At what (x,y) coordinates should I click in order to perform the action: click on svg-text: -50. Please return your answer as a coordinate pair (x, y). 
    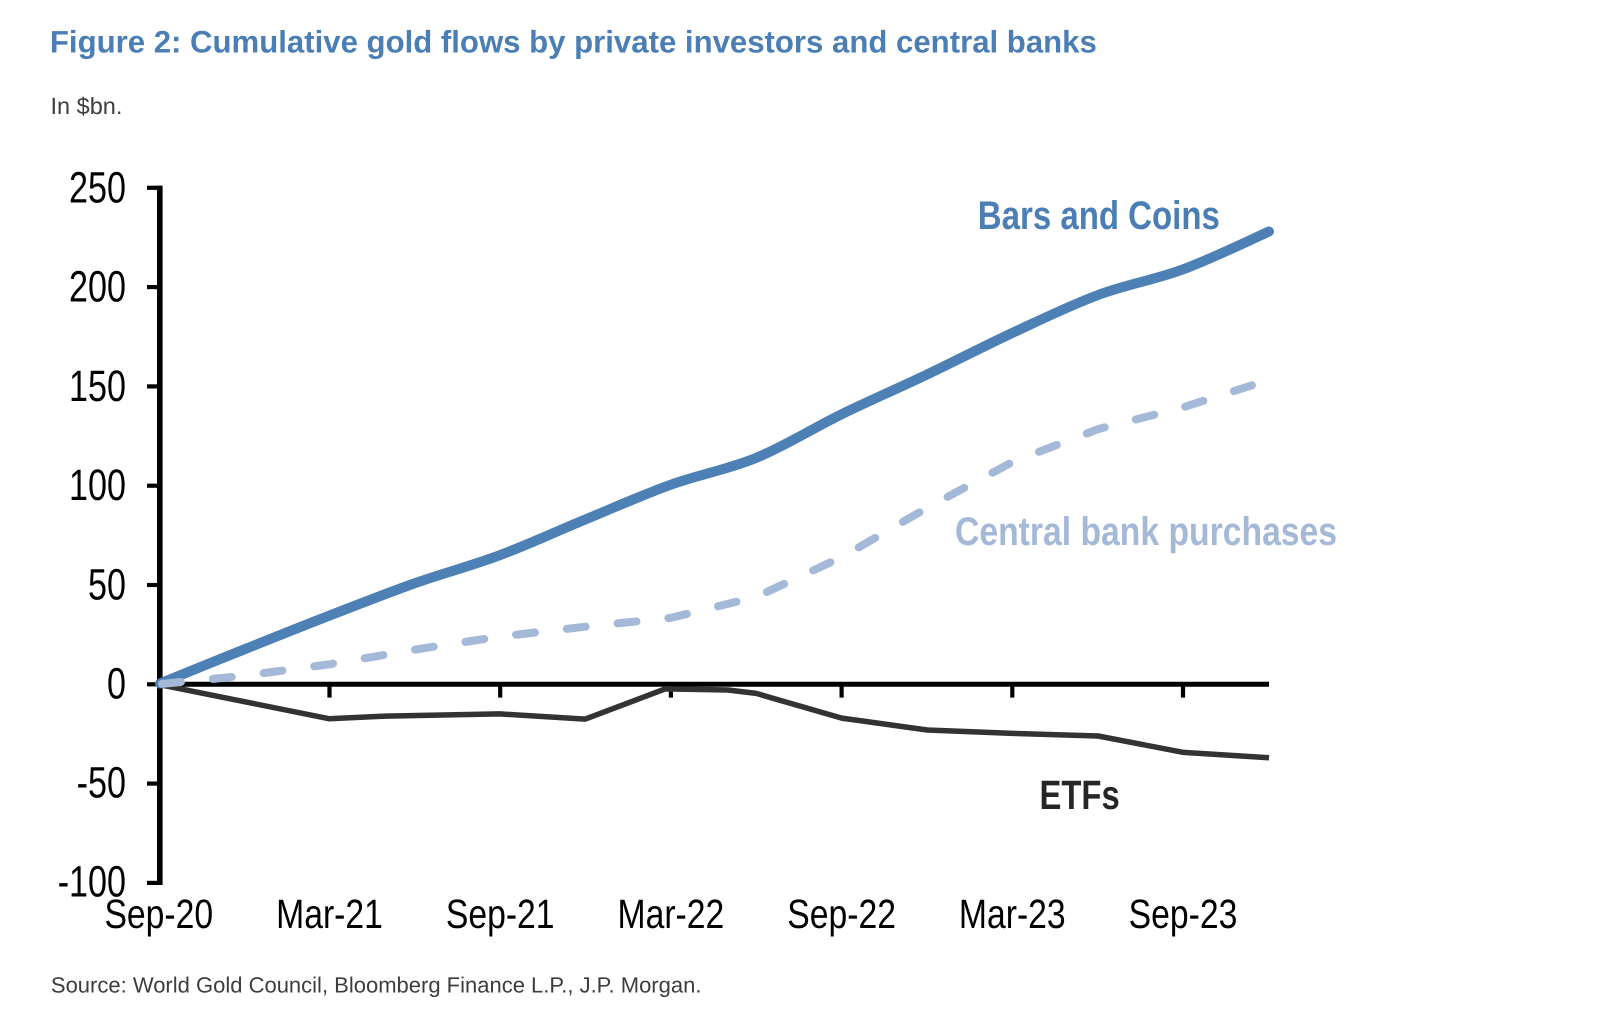
    Looking at the image, I should click on (101, 782).